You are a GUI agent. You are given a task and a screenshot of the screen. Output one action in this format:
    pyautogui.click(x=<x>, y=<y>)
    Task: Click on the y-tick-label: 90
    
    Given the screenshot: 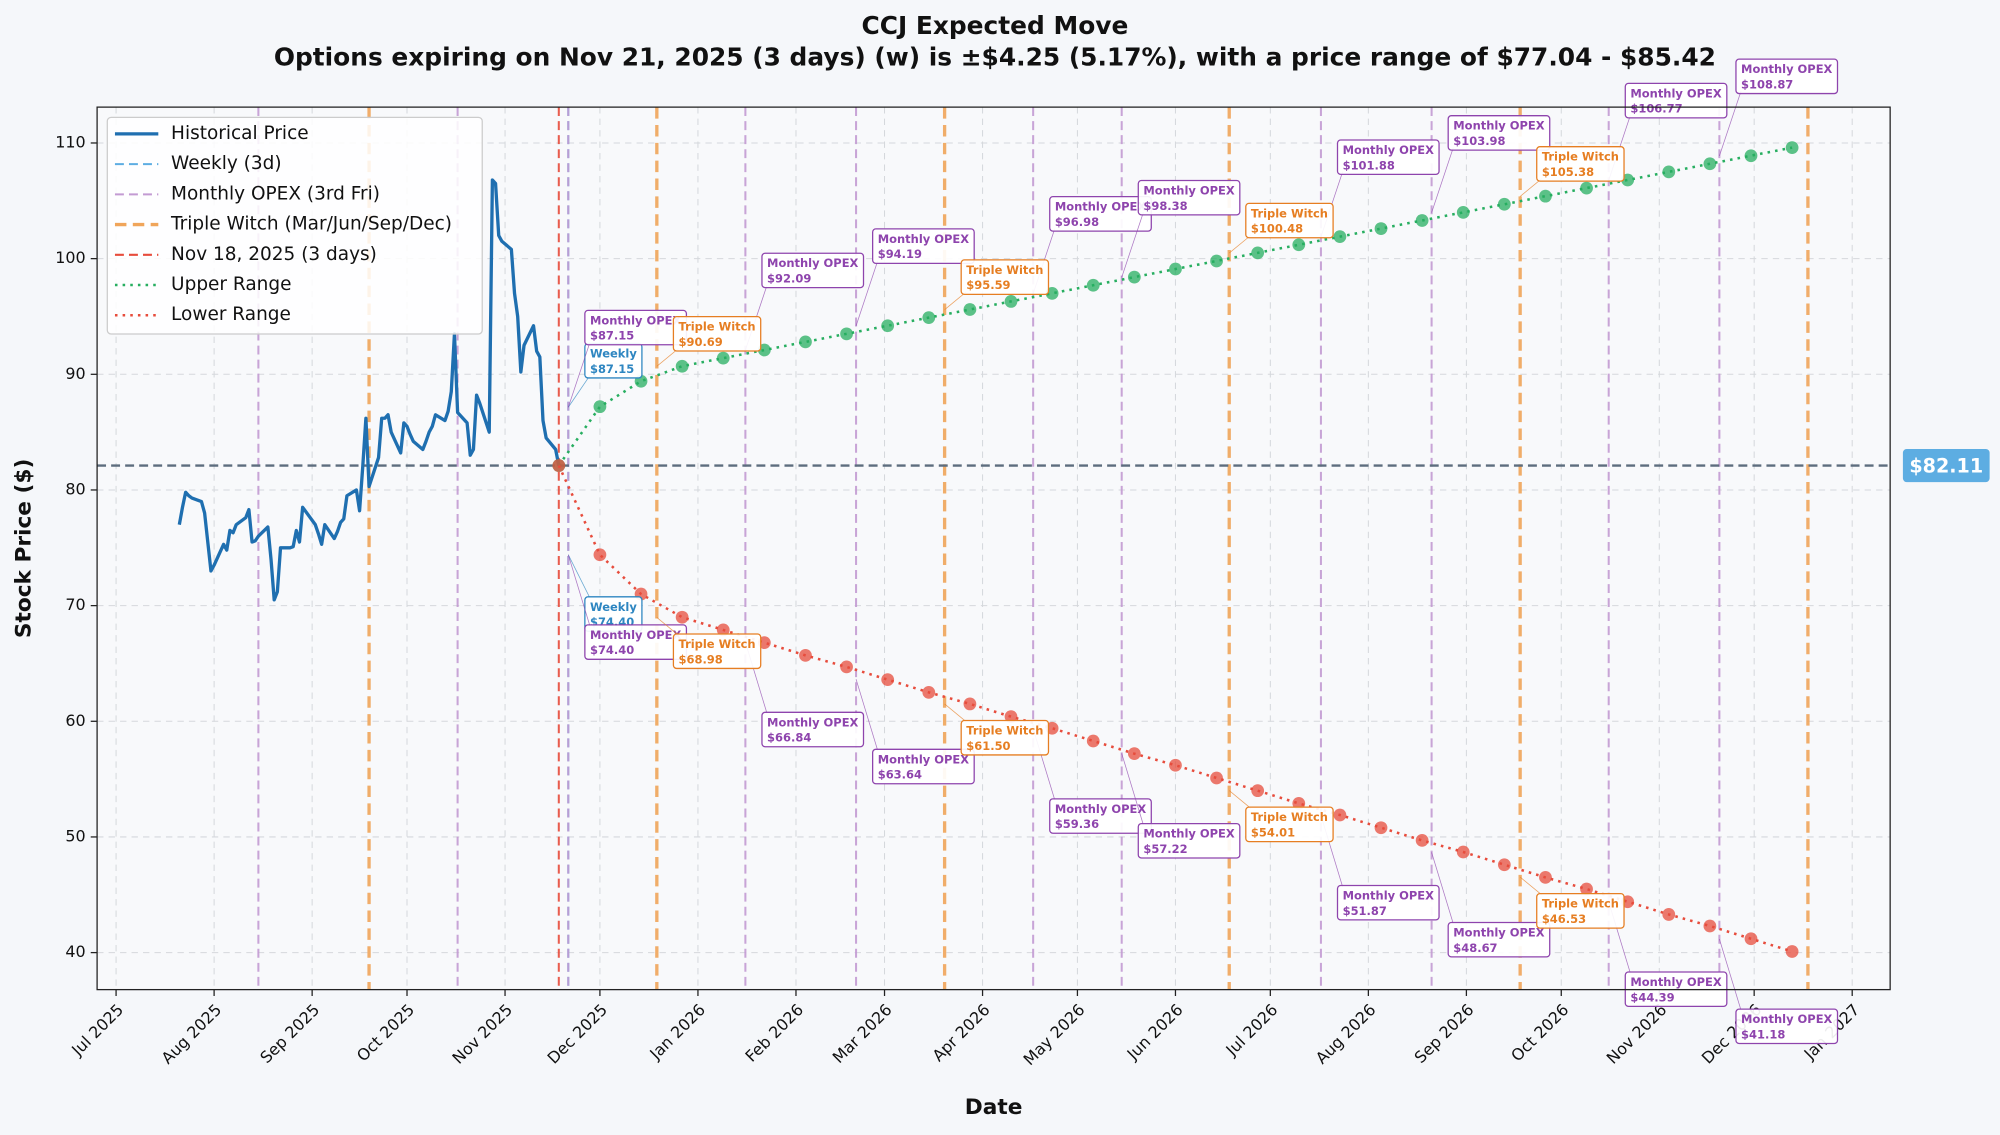 What is the action you would take?
    pyautogui.click(x=75, y=373)
    